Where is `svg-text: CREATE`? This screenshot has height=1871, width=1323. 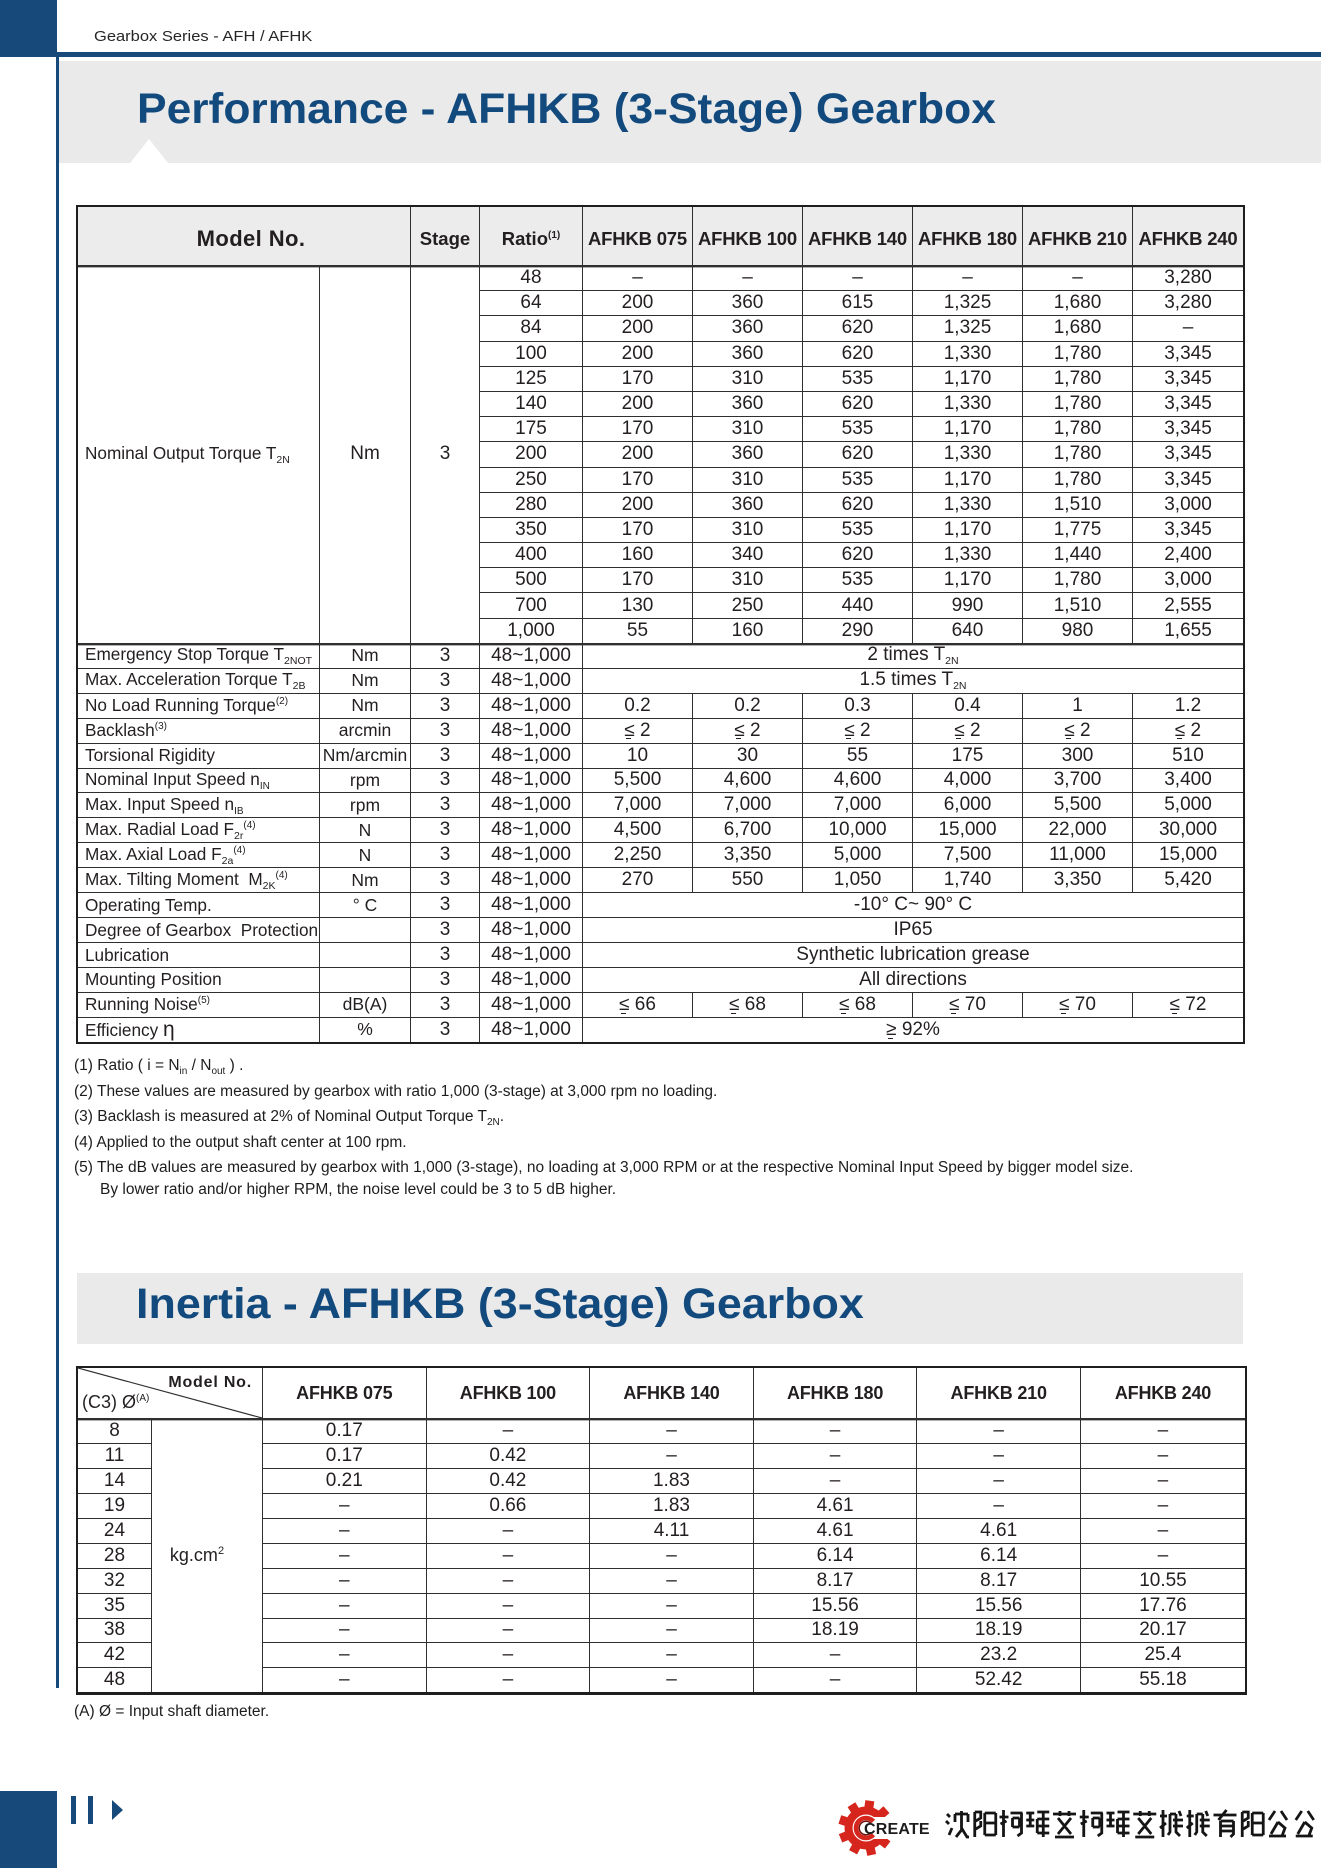
svg-text: CREATE is located at coordinates (897, 1829).